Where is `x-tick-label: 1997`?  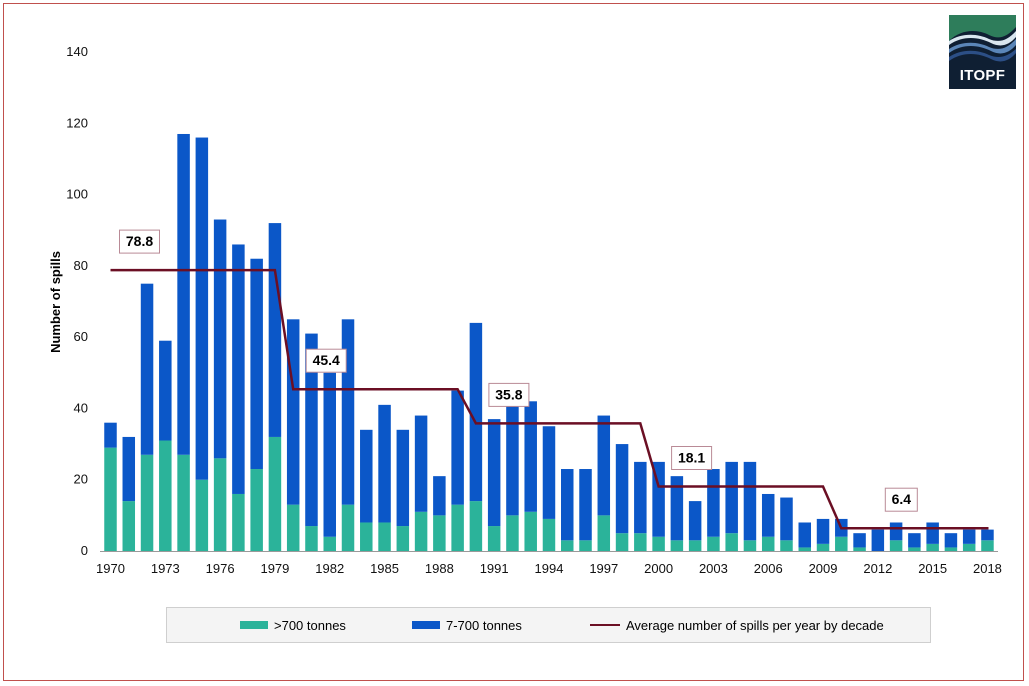 x-tick-label: 1997 is located at coordinates (603, 568).